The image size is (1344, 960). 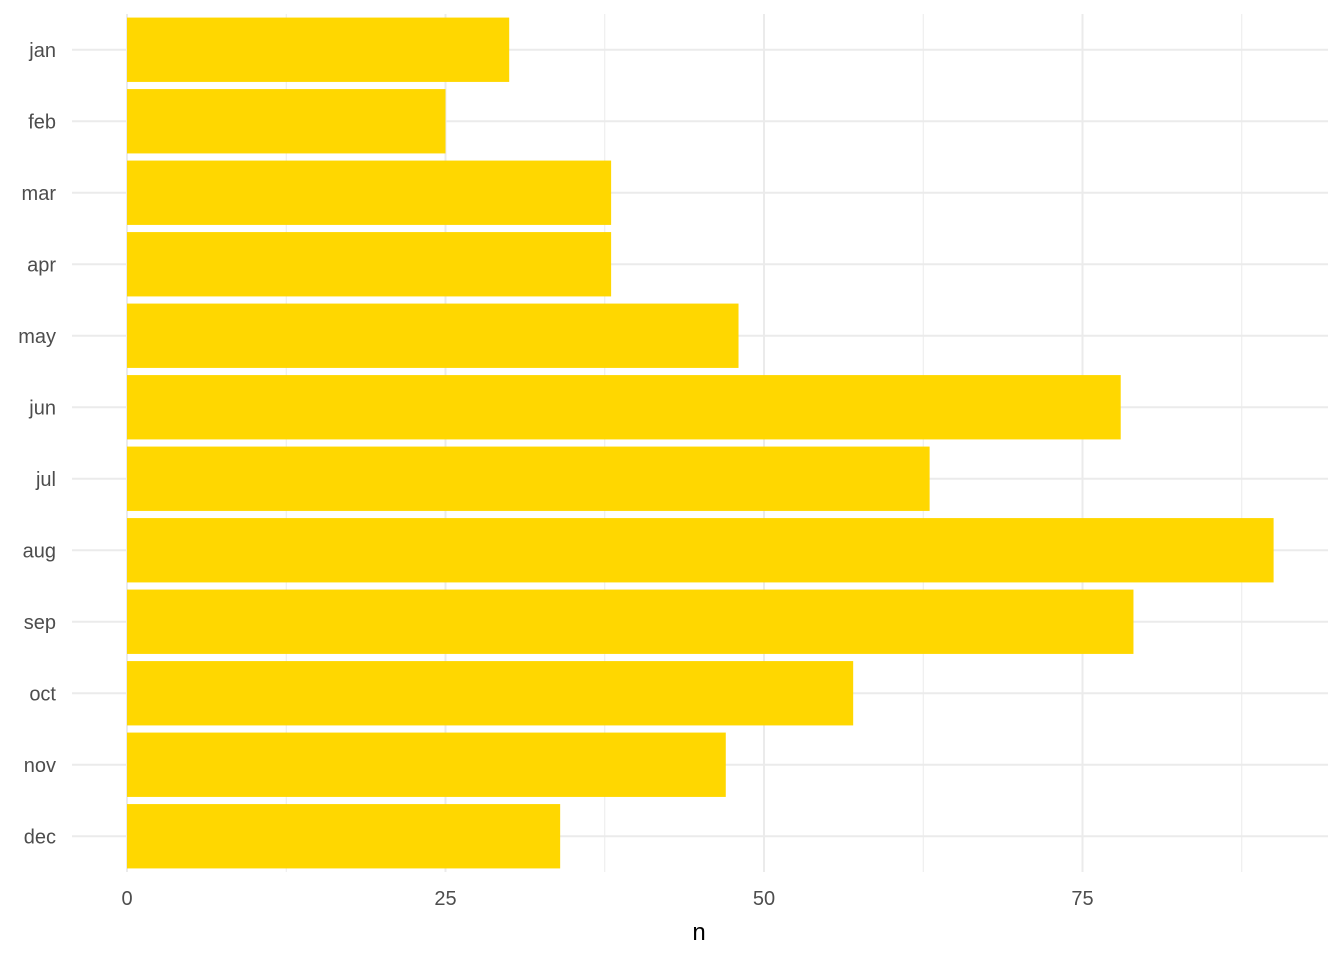 What do you see at coordinates (42, 408) in the screenshot?
I see `y-tick-label-jun: jun` at bounding box center [42, 408].